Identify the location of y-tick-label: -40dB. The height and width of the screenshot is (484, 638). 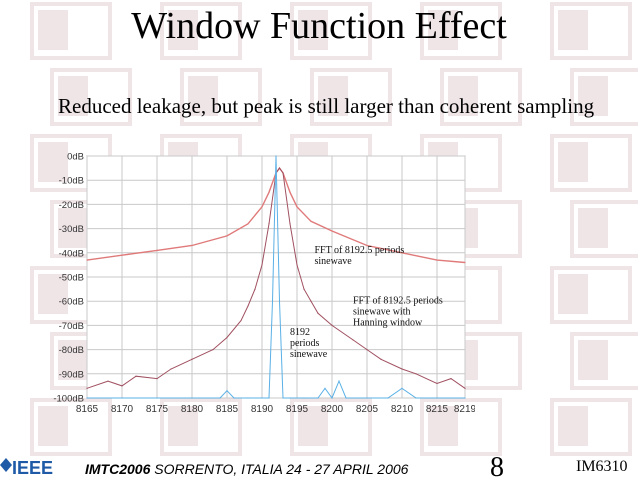
(71, 253).